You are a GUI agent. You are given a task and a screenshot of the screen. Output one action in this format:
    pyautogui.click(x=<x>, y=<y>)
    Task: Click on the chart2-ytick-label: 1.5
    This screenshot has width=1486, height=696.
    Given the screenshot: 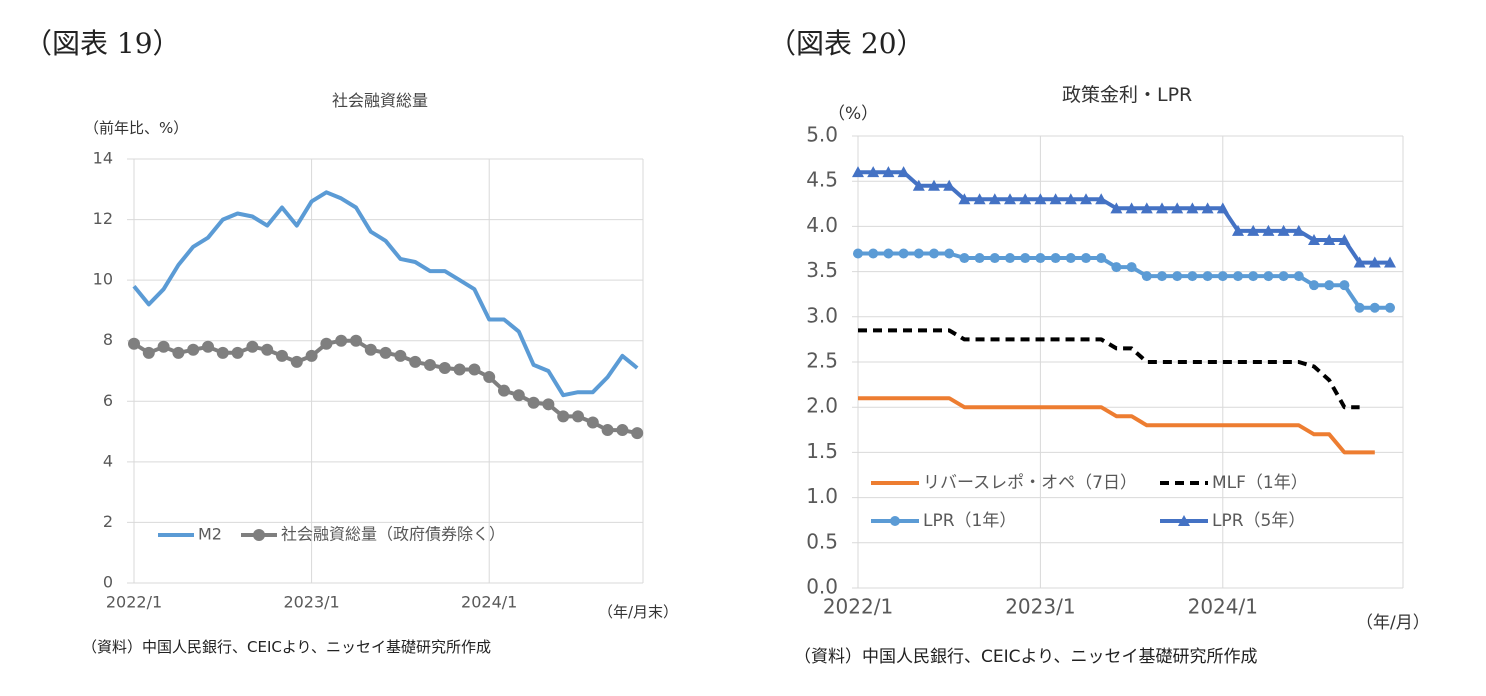 What is the action you would take?
    pyautogui.click(x=822, y=451)
    